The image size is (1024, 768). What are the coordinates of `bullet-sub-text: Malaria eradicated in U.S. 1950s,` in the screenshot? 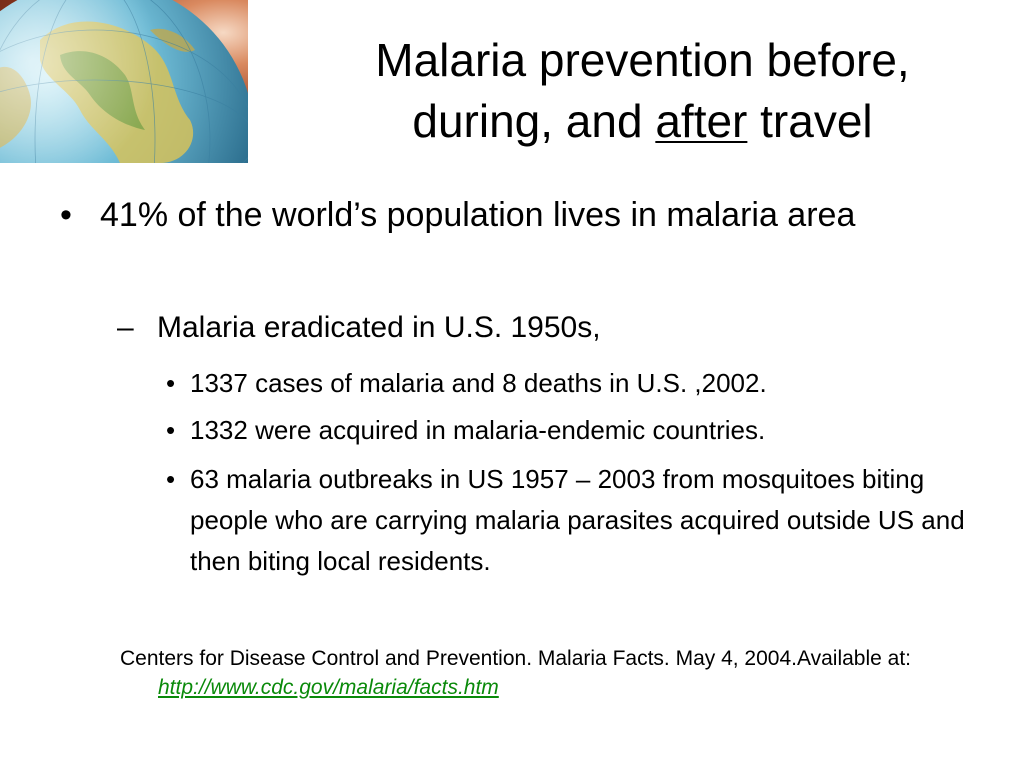 It's located at (379, 327).